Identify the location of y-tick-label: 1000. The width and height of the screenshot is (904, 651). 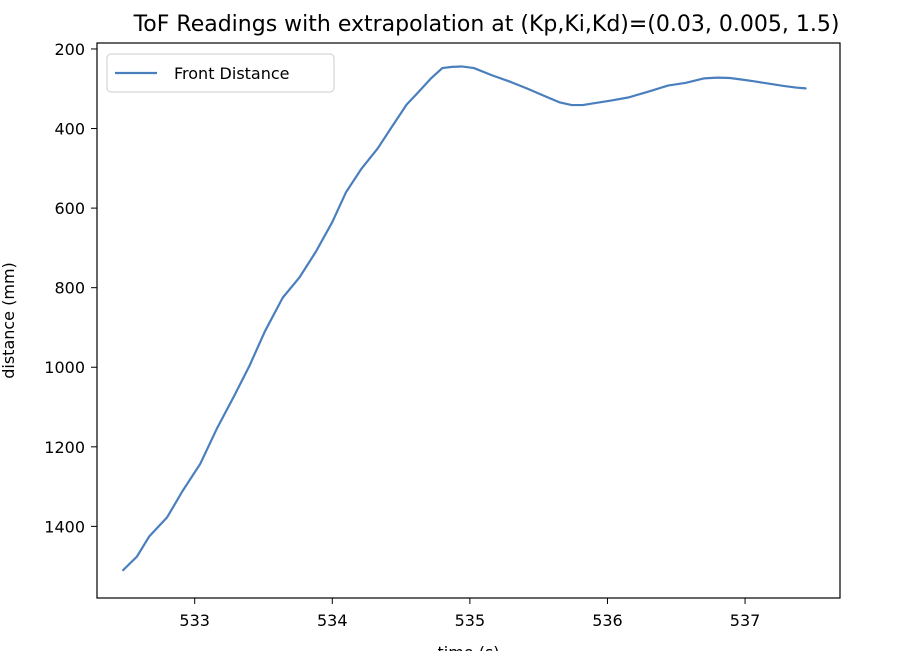
(64, 367).